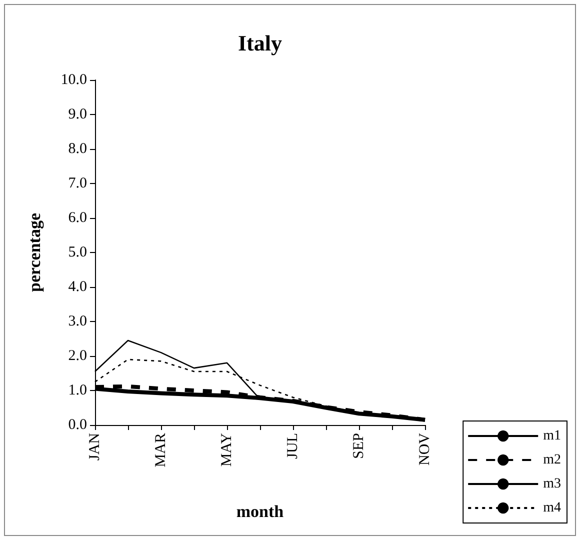  I want to click on x-tick-label: JAN, so click(95, 446).